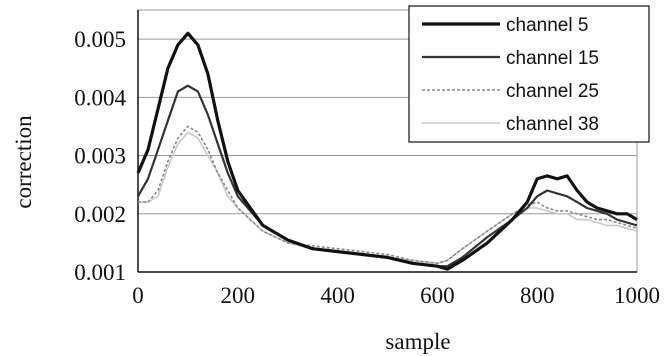 Image resolution: width=664 pixels, height=356 pixels. Describe the element at coordinates (552, 91) in the screenshot. I see `legend-label: channel 25` at that location.